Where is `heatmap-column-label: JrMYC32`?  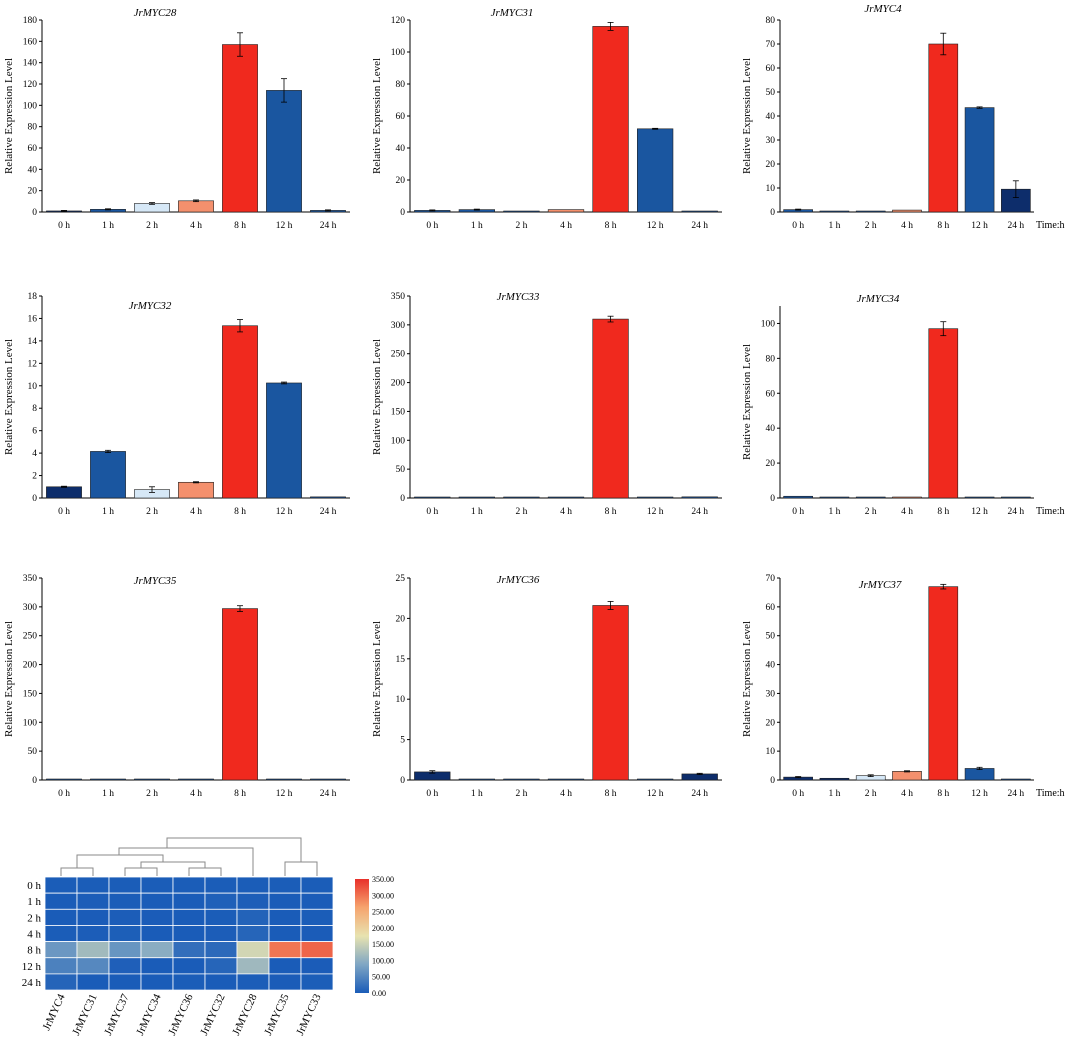
heatmap-column-label: JrMYC32 is located at coordinates (212, 1014).